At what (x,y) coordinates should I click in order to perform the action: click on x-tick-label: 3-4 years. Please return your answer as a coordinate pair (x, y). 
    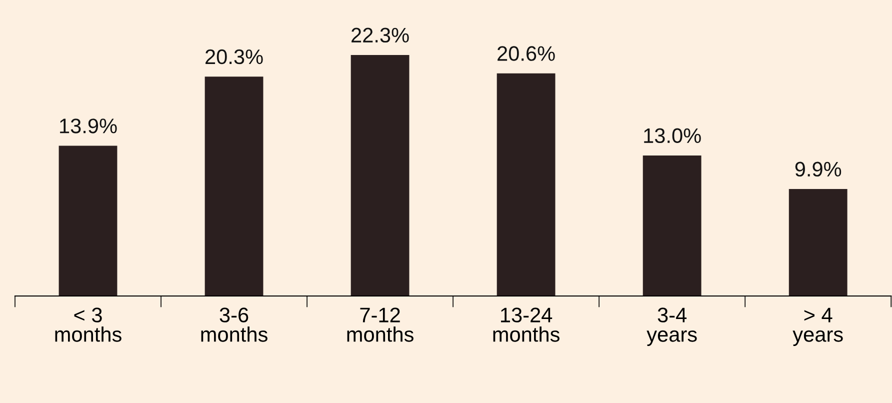
    Looking at the image, I should click on (671, 327).